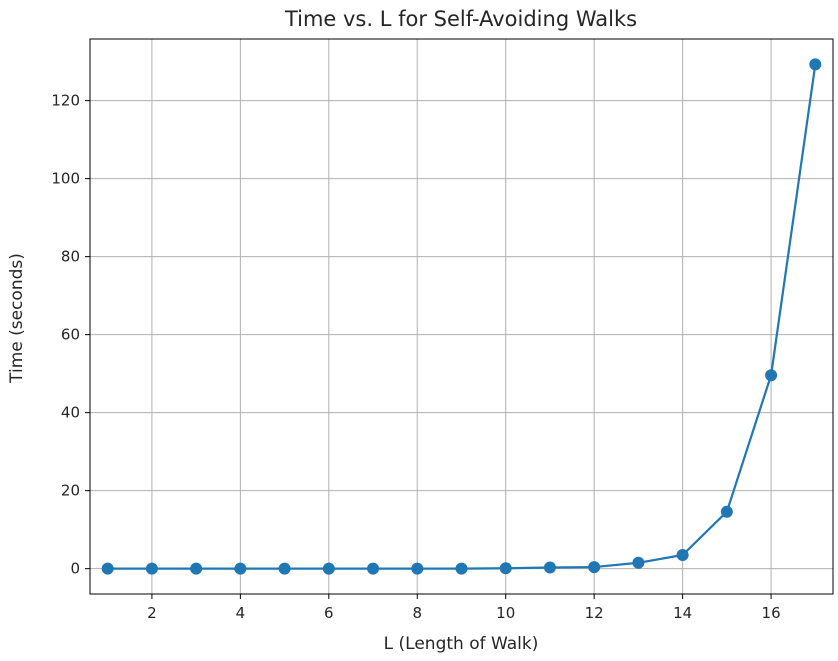  I want to click on y-tick-label: 80, so click(70, 257).